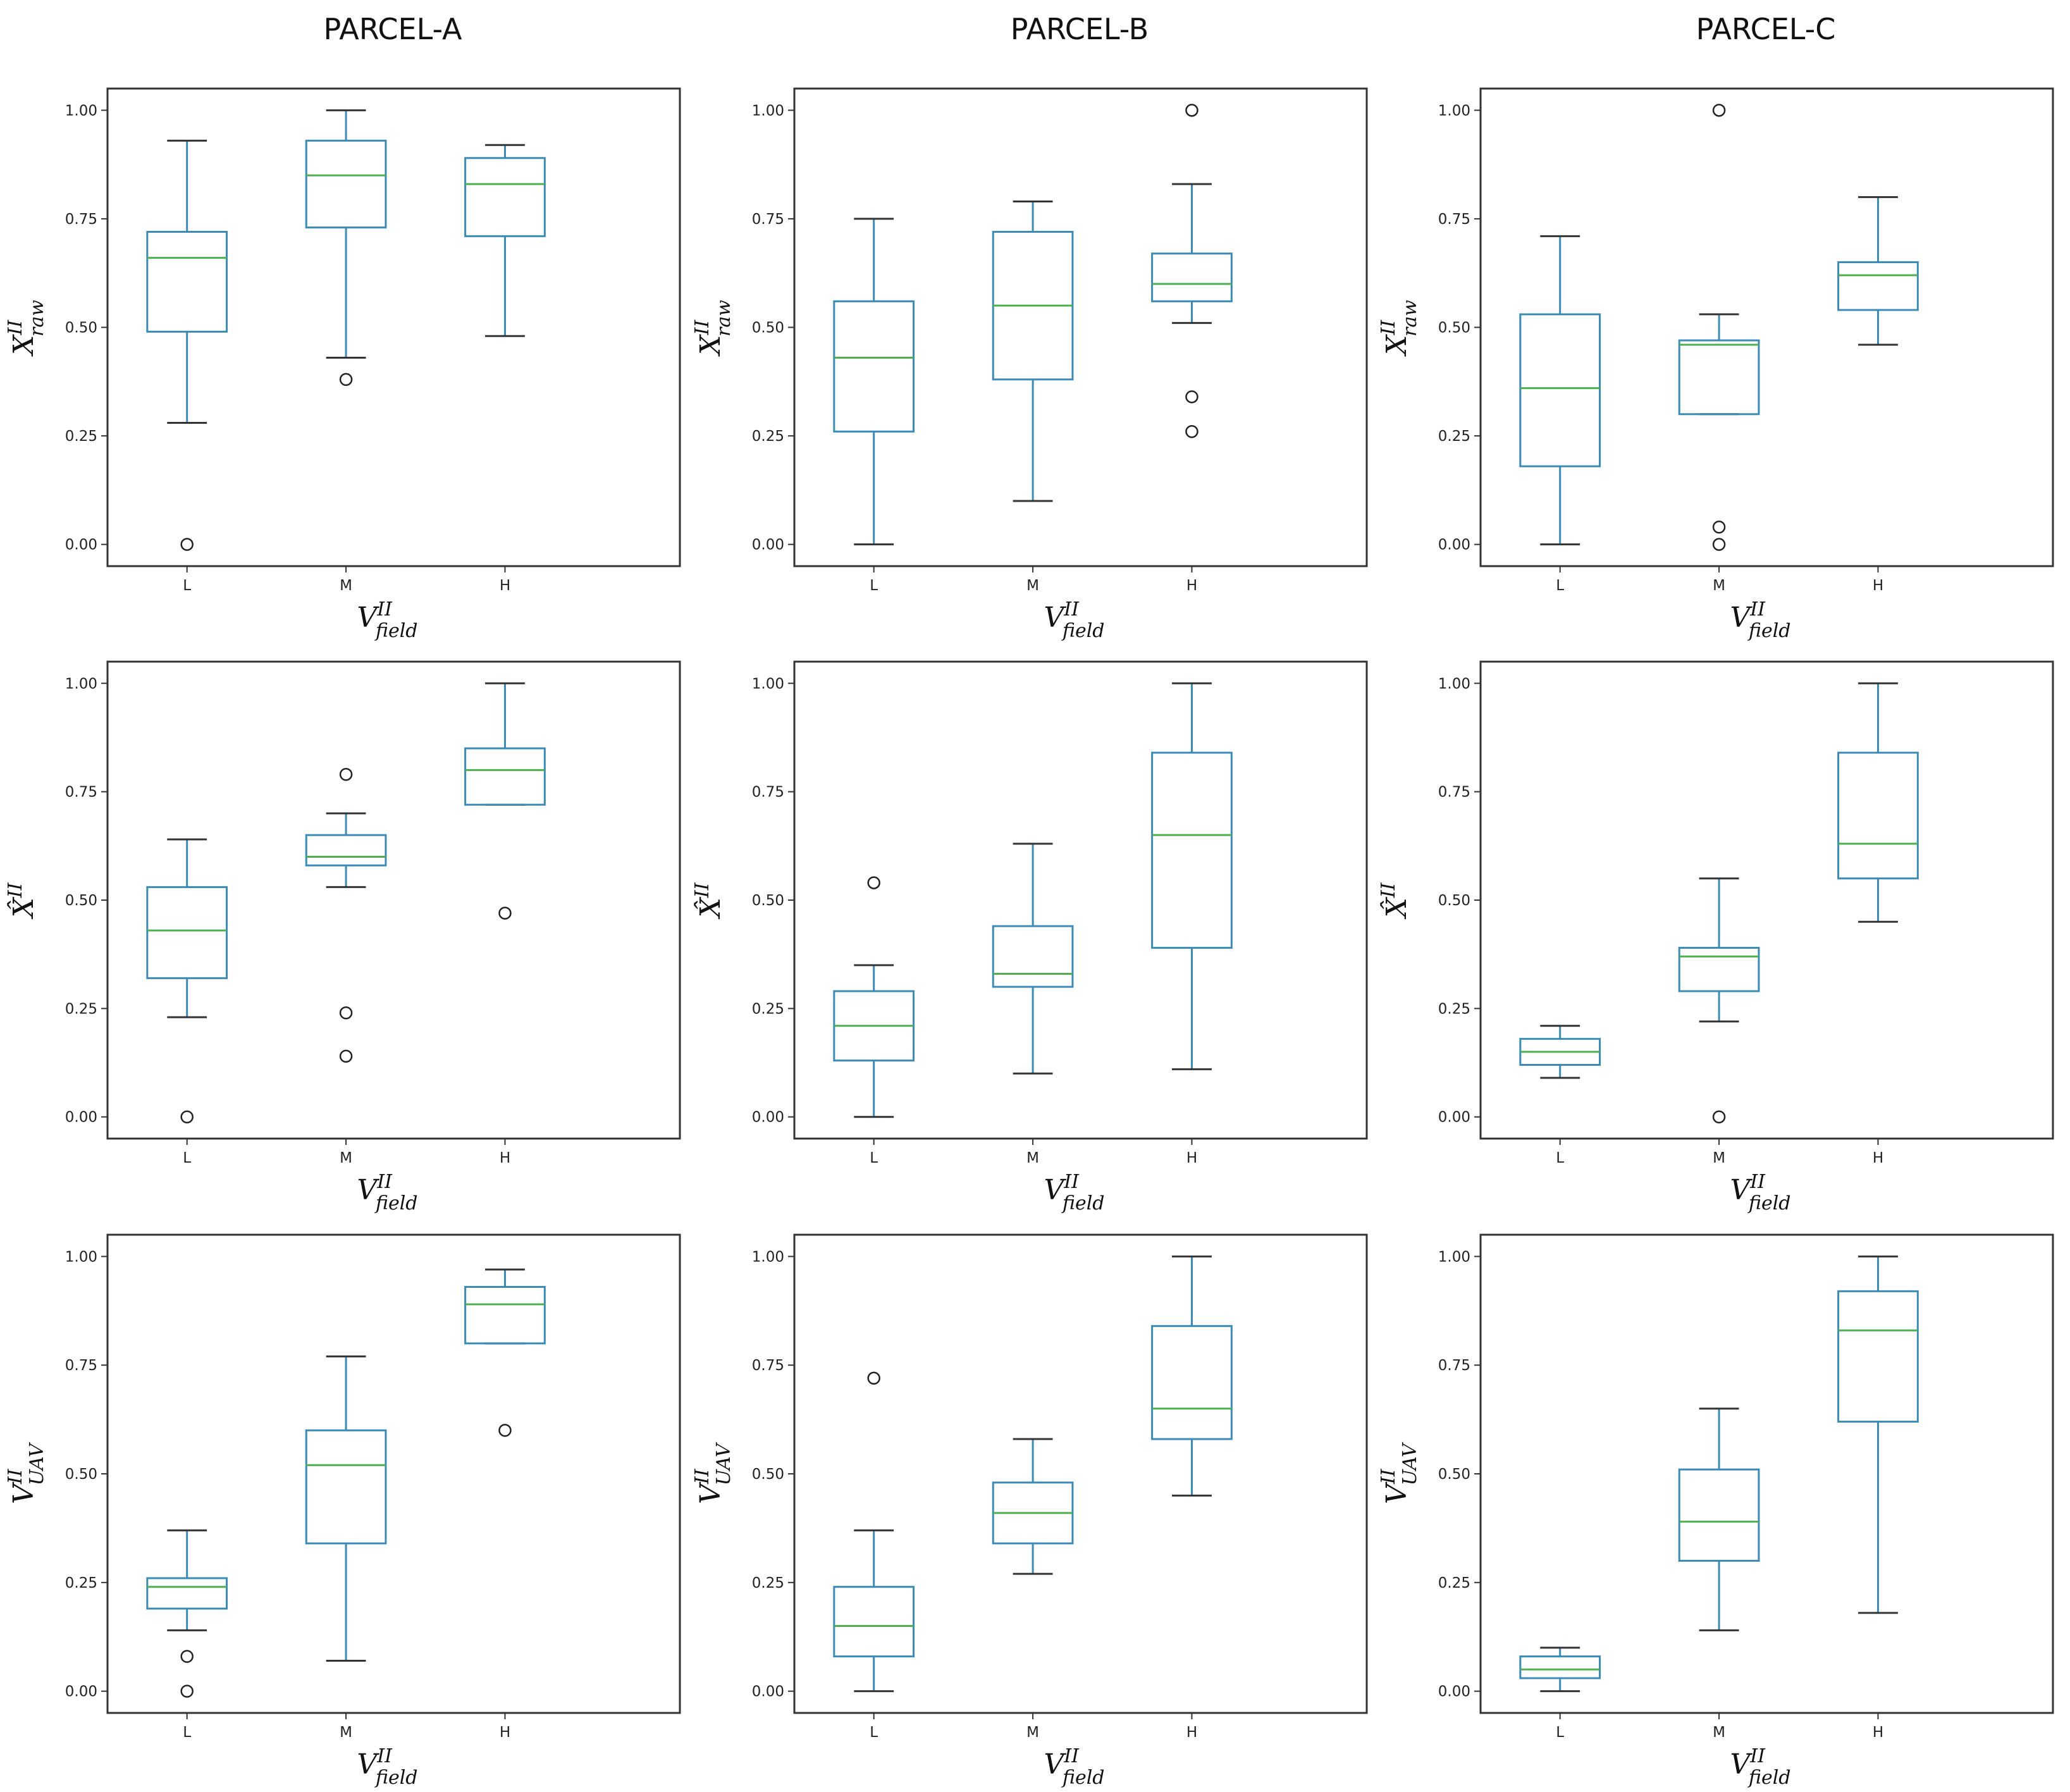 The image size is (2070, 1792). What do you see at coordinates (1410, 1464) in the screenshot?
I see `panel-parcel-c-uav-y-axis-label-sub: UAV` at bounding box center [1410, 1464].